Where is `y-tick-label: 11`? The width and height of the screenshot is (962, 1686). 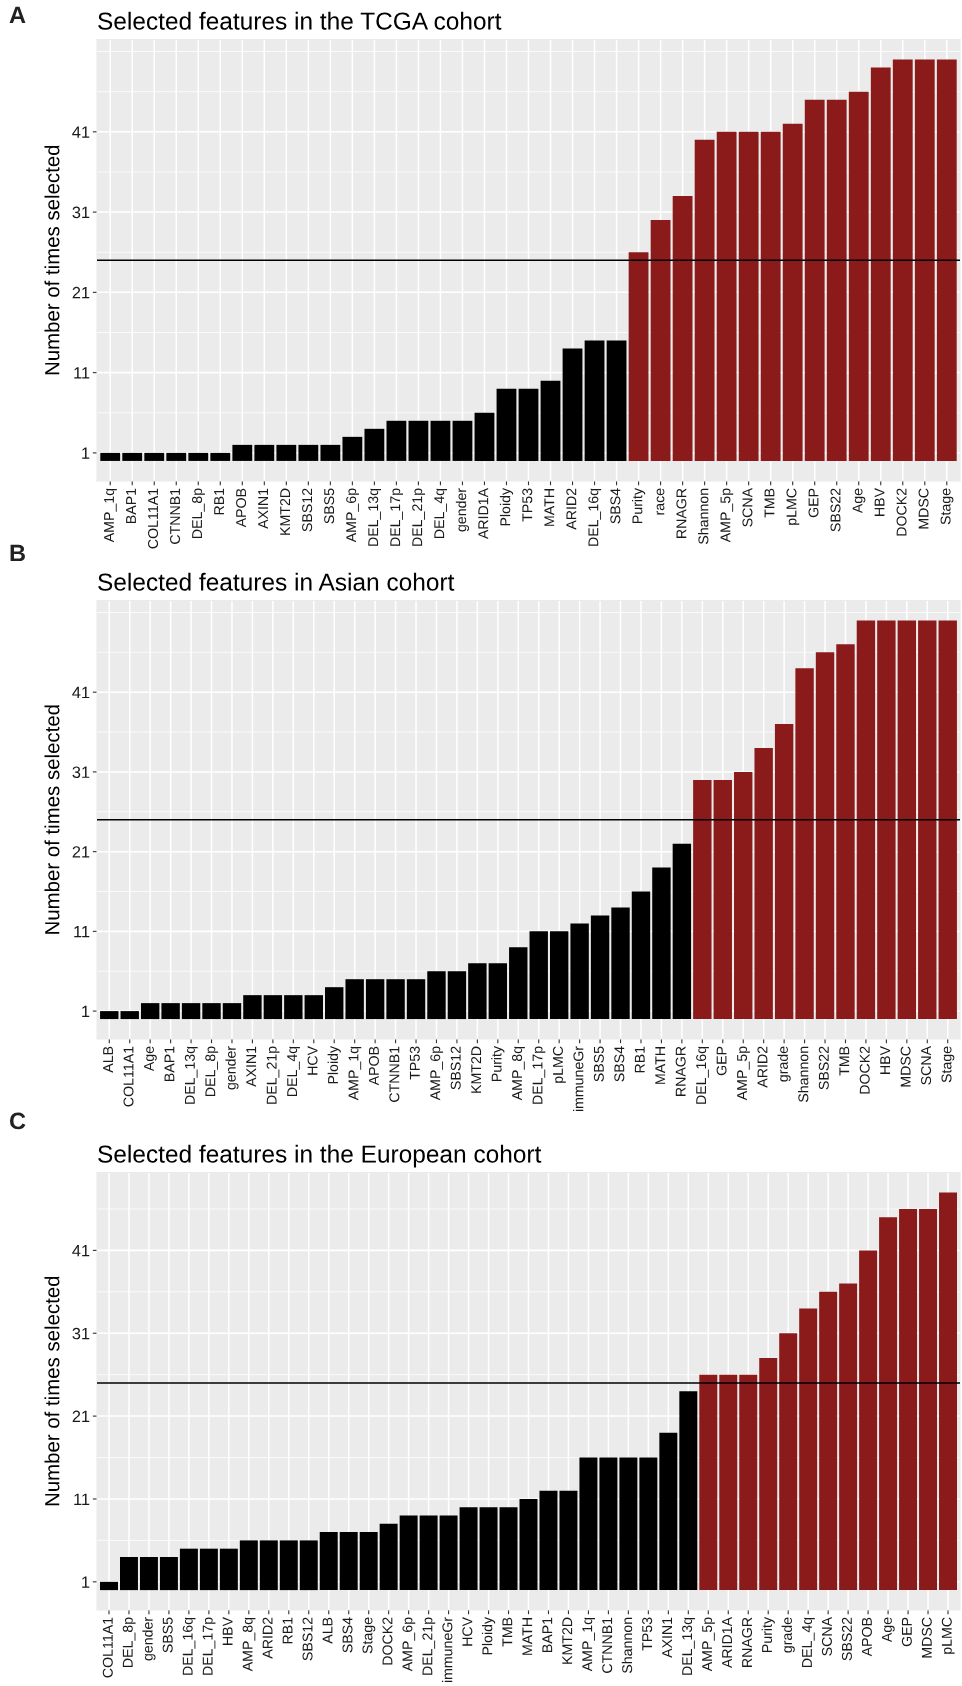 y-tick-label: 11 is located at coordinates (82, 373).